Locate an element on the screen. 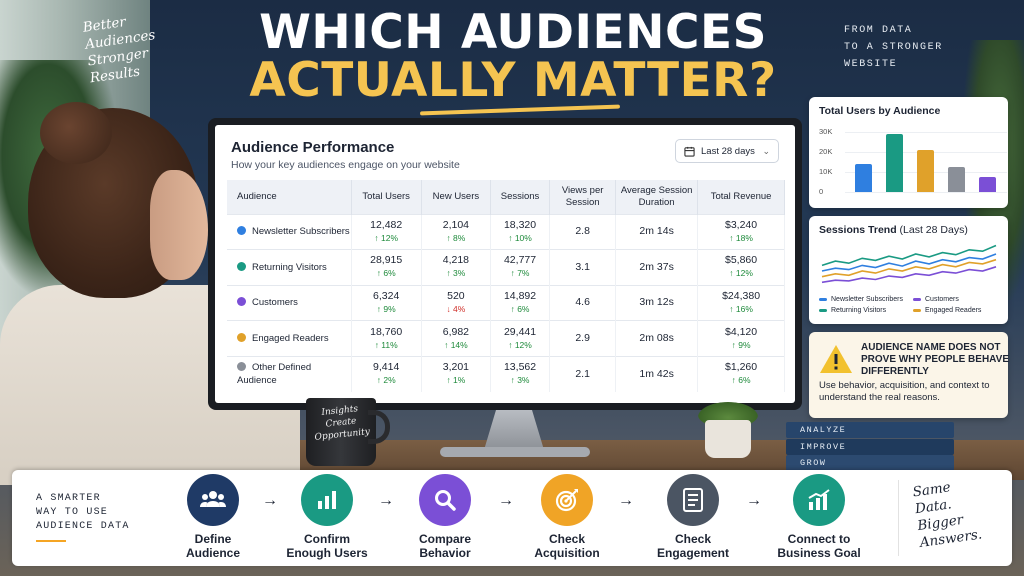  metric-value: $24,380 is located at coordinates (741, 295).